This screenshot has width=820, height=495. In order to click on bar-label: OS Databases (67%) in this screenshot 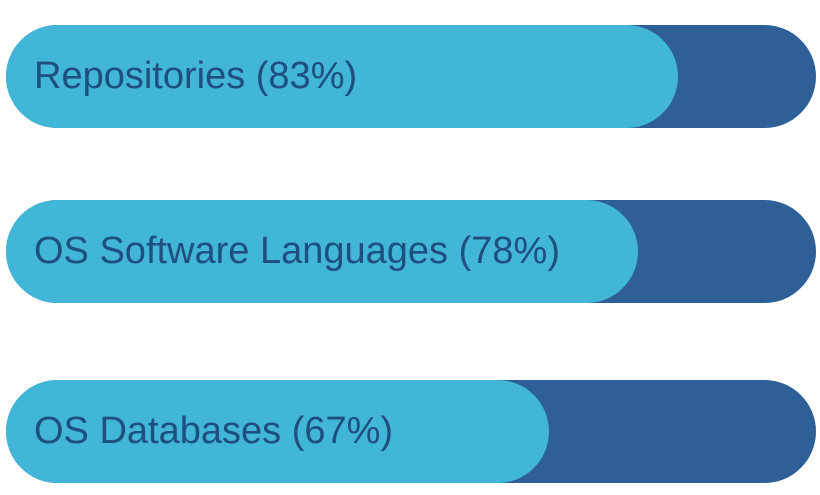, I will do `click(214, 431)`.